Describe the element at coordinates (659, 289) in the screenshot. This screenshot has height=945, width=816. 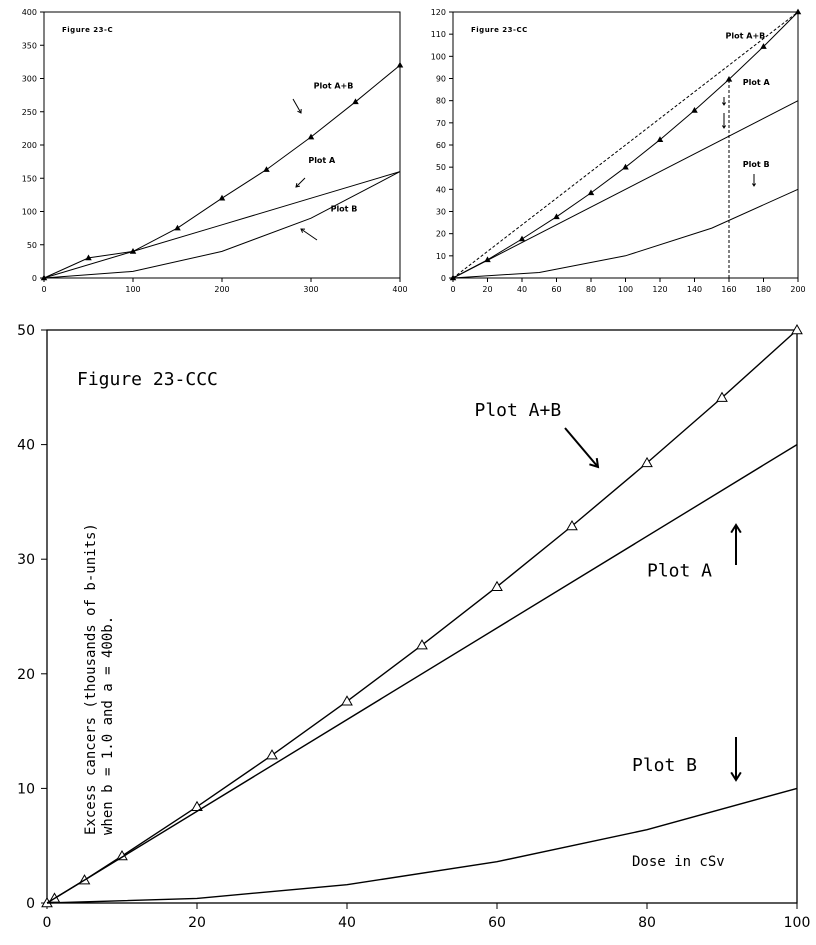
I see `x-tick-label: 120` at that location.